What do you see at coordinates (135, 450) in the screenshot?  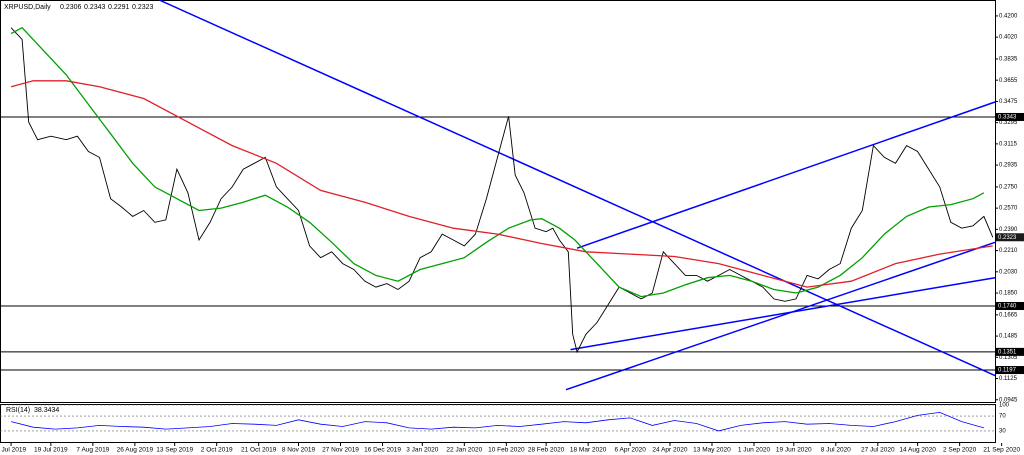 I see `x-tick-label: 26 Aug 2019` at bounding box center [135, 450].